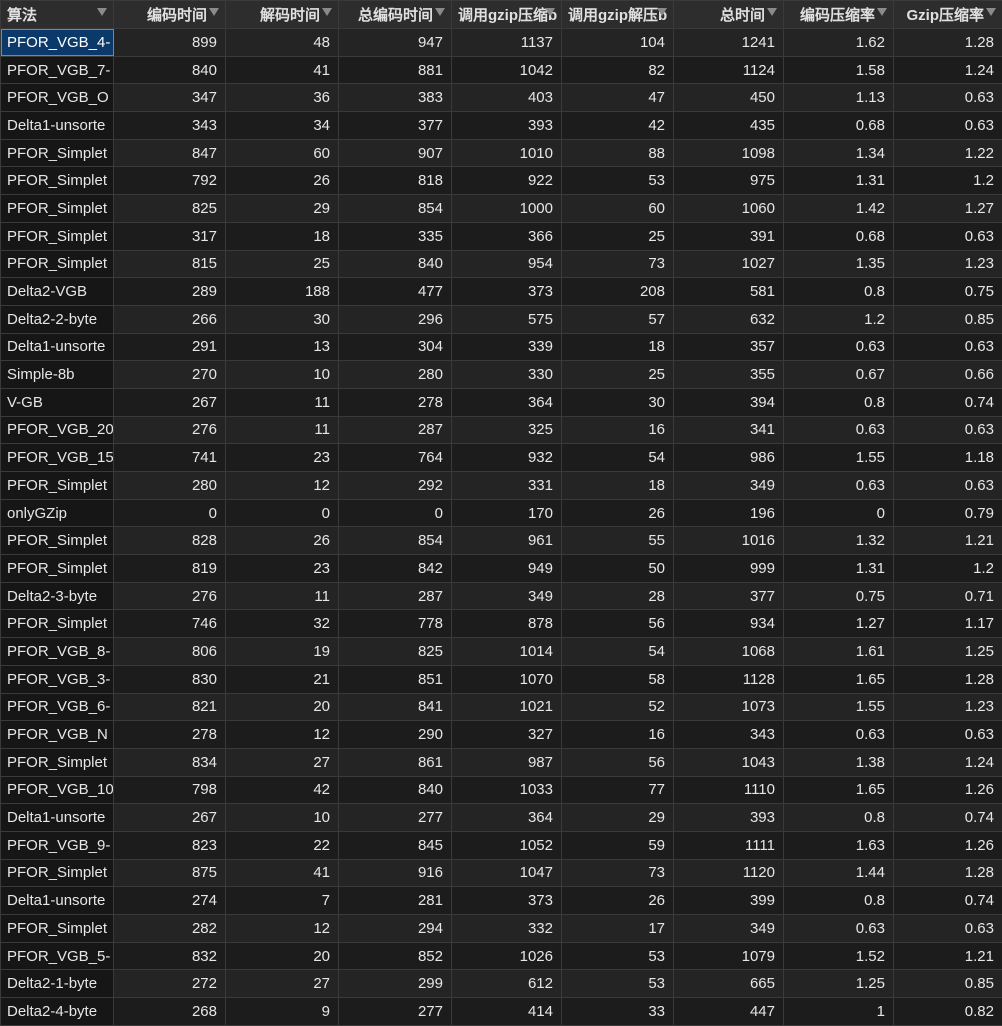 The image size is (1002, 1026). Describe the element at coordinates (728, 762) in the screenshot. I see `cell-total-time: 1043` at that location.